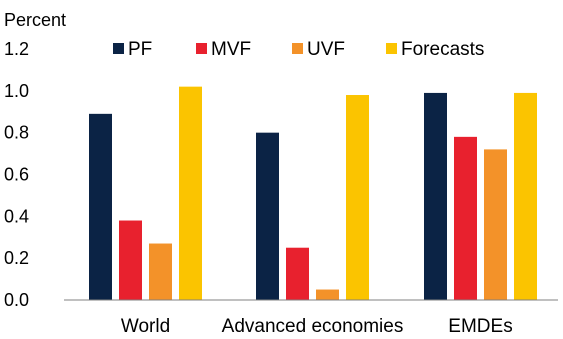 The height and width of the screenshot is (339, 563). Describe the element at coordinates (391, 48) in the screenshot. I see `legend-swatch-forecasts` at that location.